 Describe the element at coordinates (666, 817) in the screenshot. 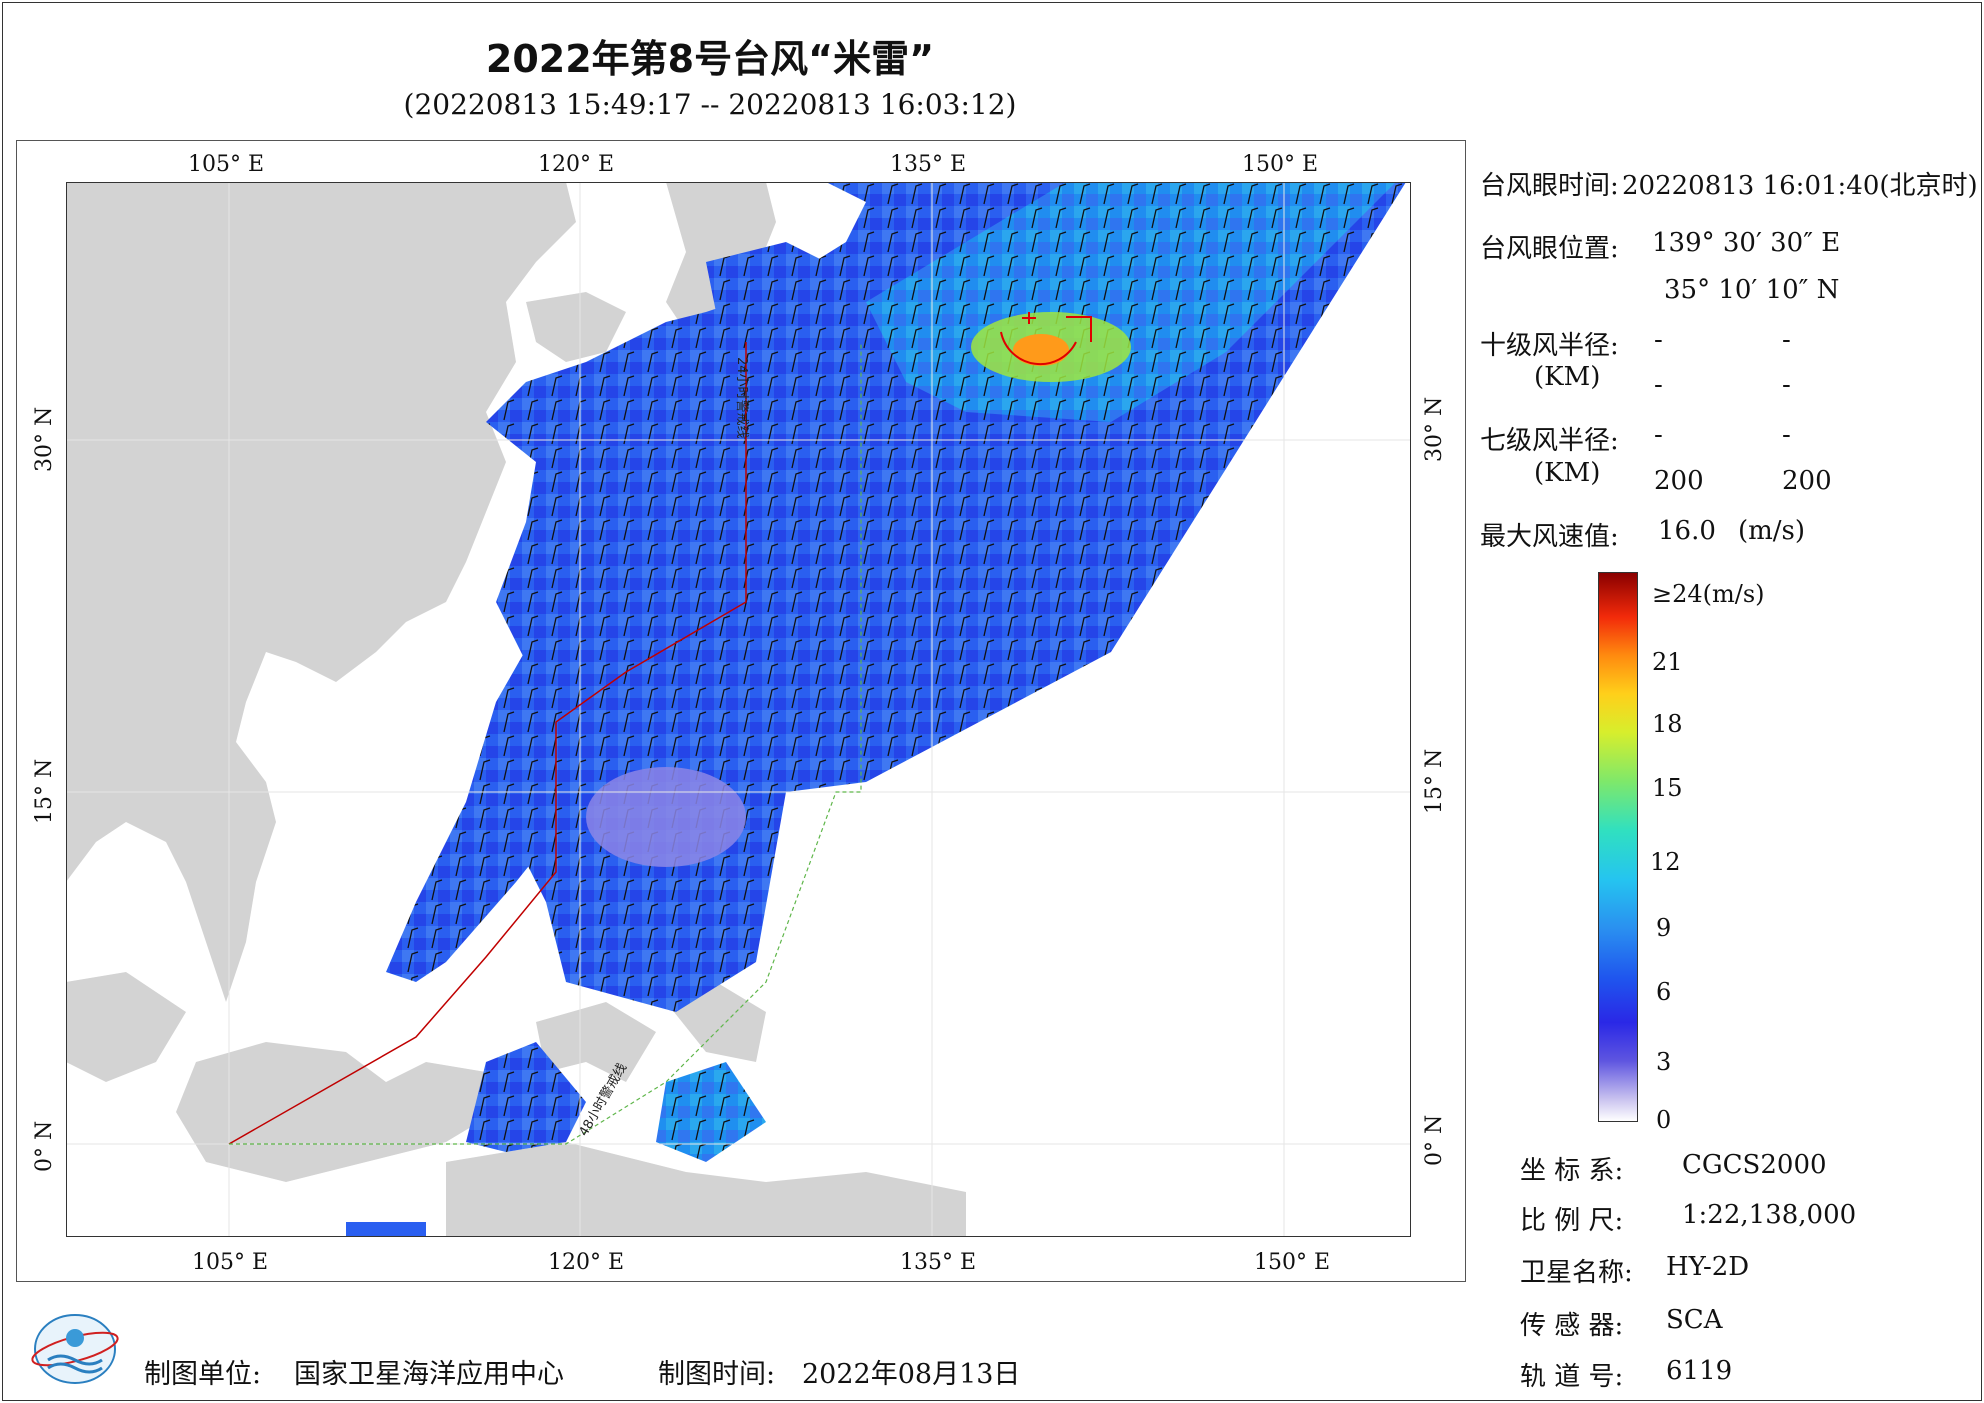

I see `light-wind-patch` at that location.